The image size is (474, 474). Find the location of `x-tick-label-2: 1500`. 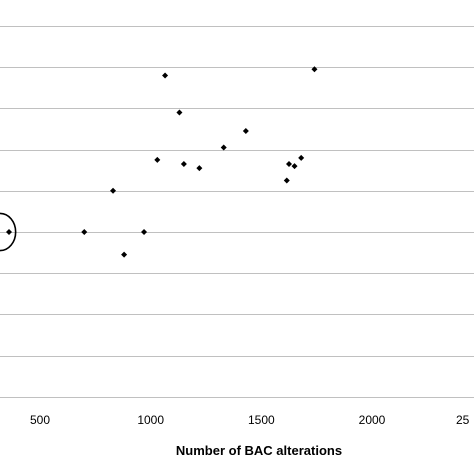

x-tick-label-2: 1500 is located at coordinates (261, 420).